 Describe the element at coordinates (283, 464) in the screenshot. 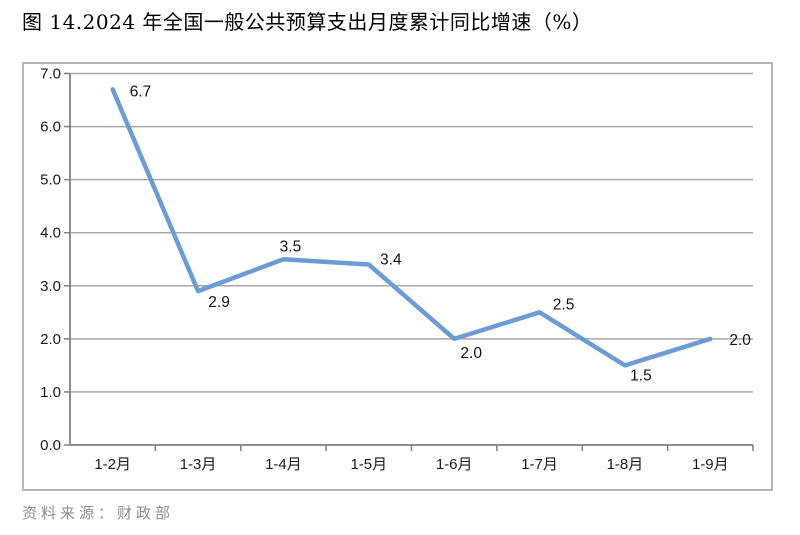

I see `x-tick-label: 1-4月` at that location.